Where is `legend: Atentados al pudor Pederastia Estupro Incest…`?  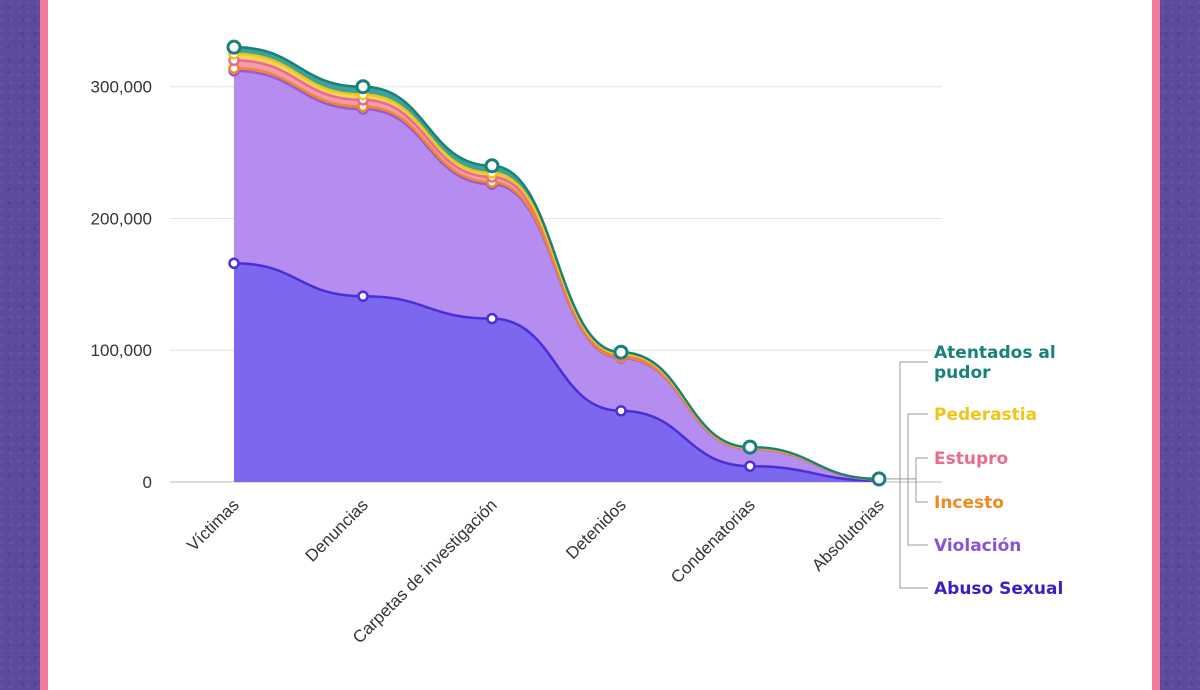
legend: Atentados al pudor Pederastia Estupro Incest… is located at coordinates (975, 471).